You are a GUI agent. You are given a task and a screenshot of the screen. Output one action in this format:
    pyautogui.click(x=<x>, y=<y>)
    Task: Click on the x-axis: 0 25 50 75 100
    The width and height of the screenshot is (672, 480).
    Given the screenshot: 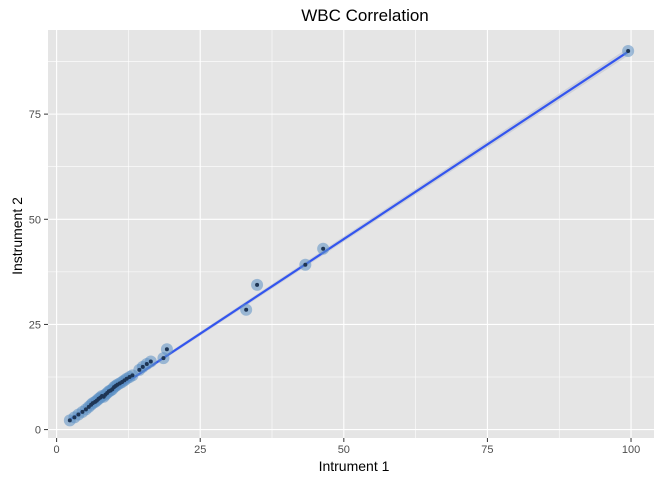 What is the action you would take?
    pyautogui.click(x=347, y=447)
    